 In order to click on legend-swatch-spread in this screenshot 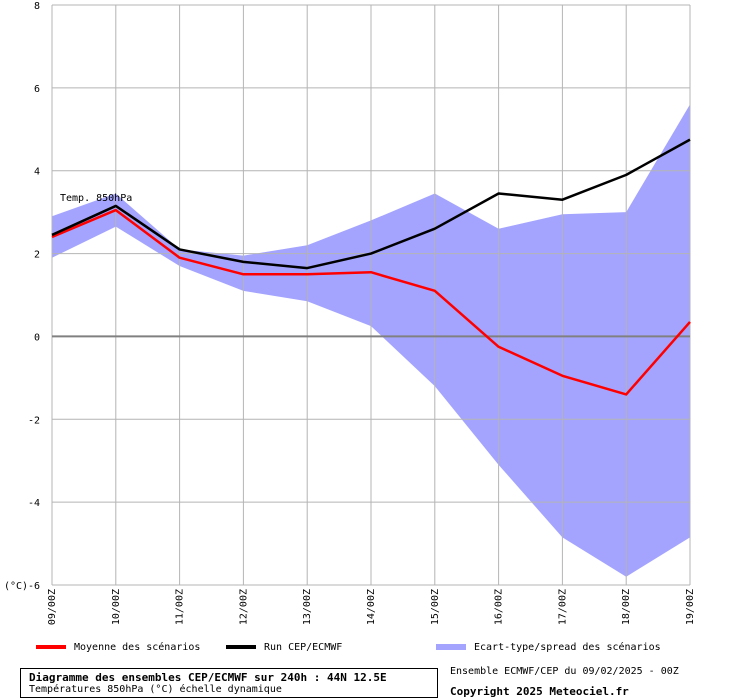, I will do `click(451, 647)`.